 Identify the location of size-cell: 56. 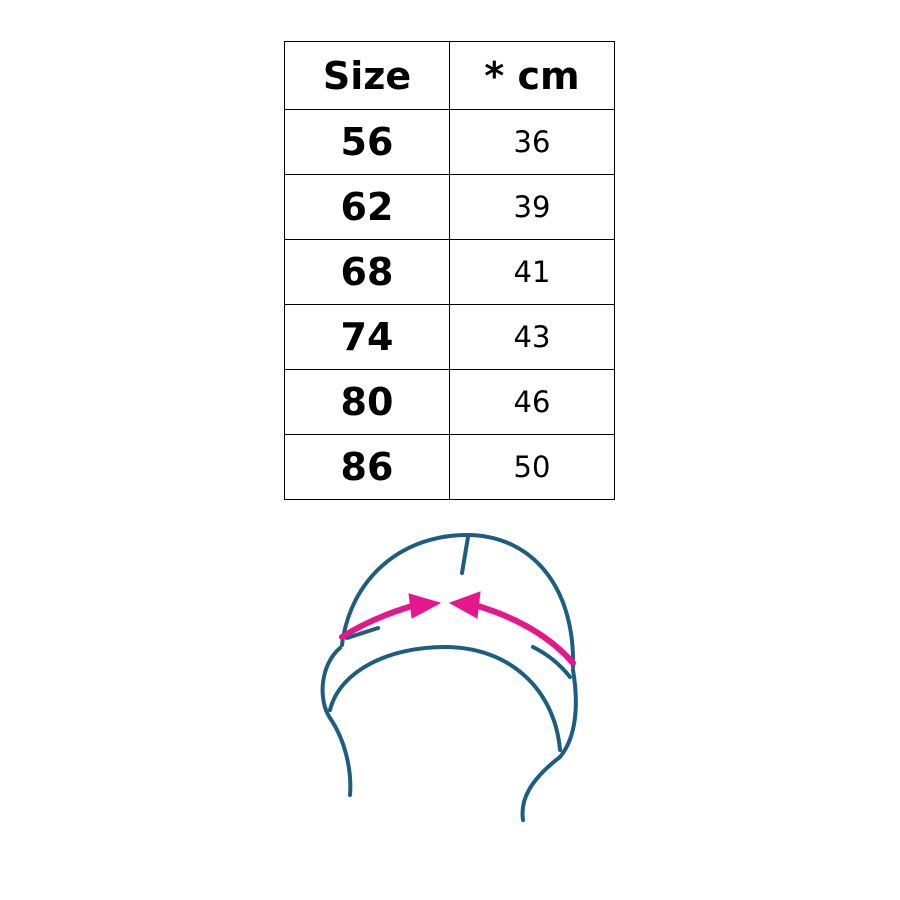
(367, 142).